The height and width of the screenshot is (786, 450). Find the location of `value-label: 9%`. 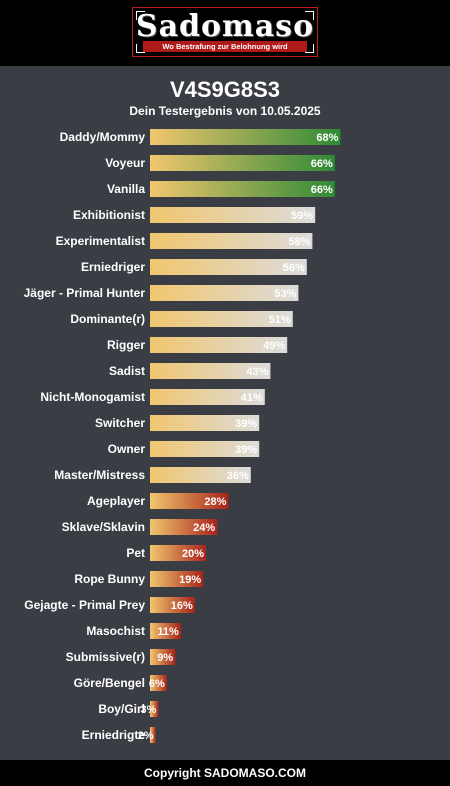

value-label: 9% is located at coordinates (165, 658).